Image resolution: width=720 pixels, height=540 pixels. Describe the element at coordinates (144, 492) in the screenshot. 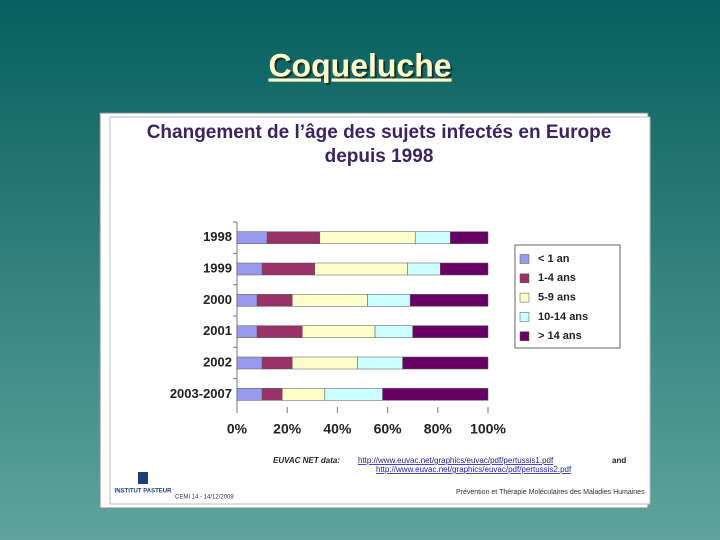

I see `logo-text: INSTITUT PASTEUR` at that location.